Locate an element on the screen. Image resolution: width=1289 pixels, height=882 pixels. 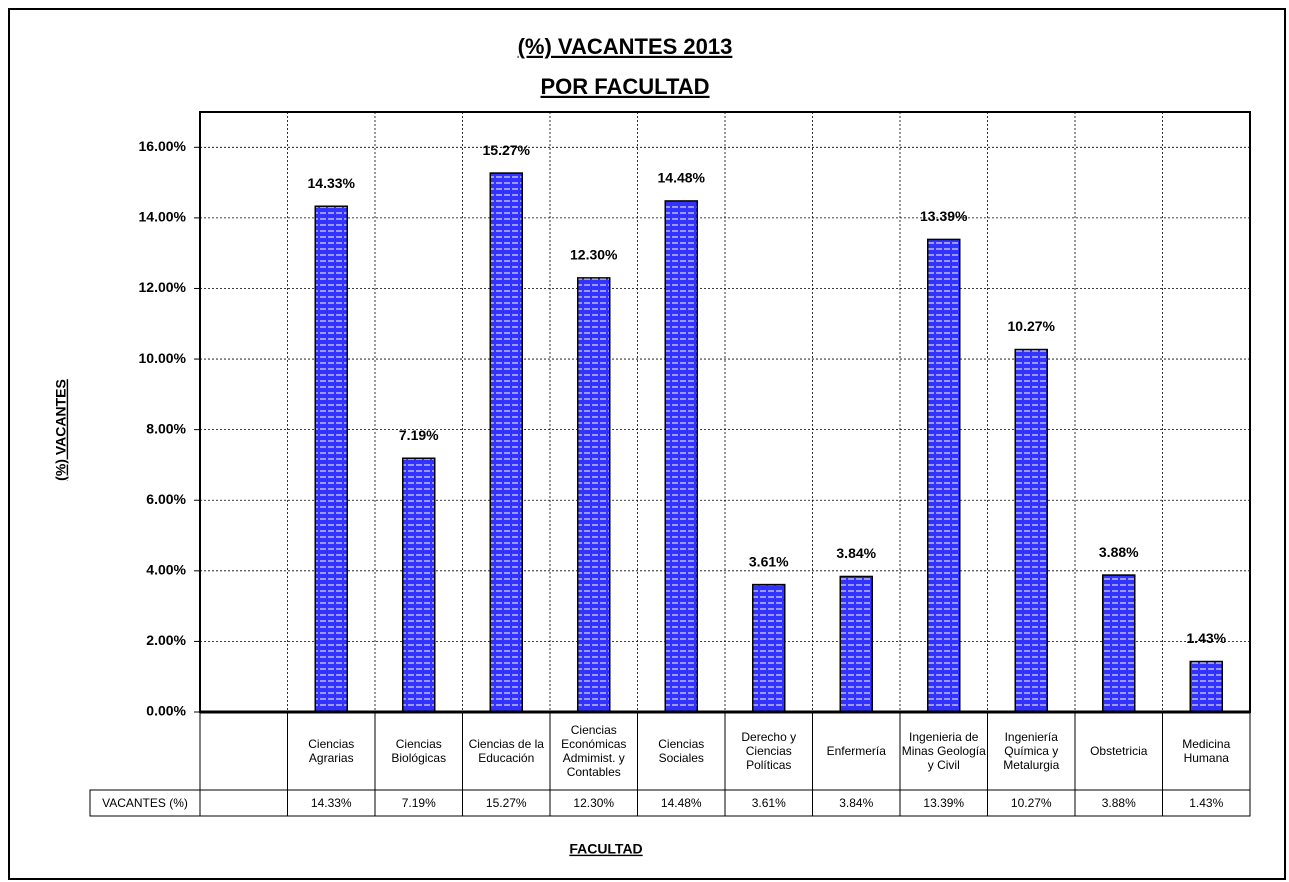
table-value: 10.27% is located at coordinates (1031, 803).